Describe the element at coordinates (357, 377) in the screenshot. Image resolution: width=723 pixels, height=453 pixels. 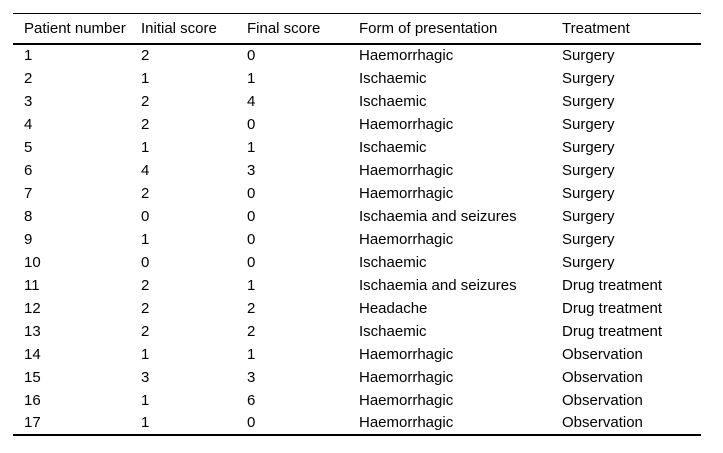
I see `table-row: 15 3 3 Haemorrhagic Observation` at that location.